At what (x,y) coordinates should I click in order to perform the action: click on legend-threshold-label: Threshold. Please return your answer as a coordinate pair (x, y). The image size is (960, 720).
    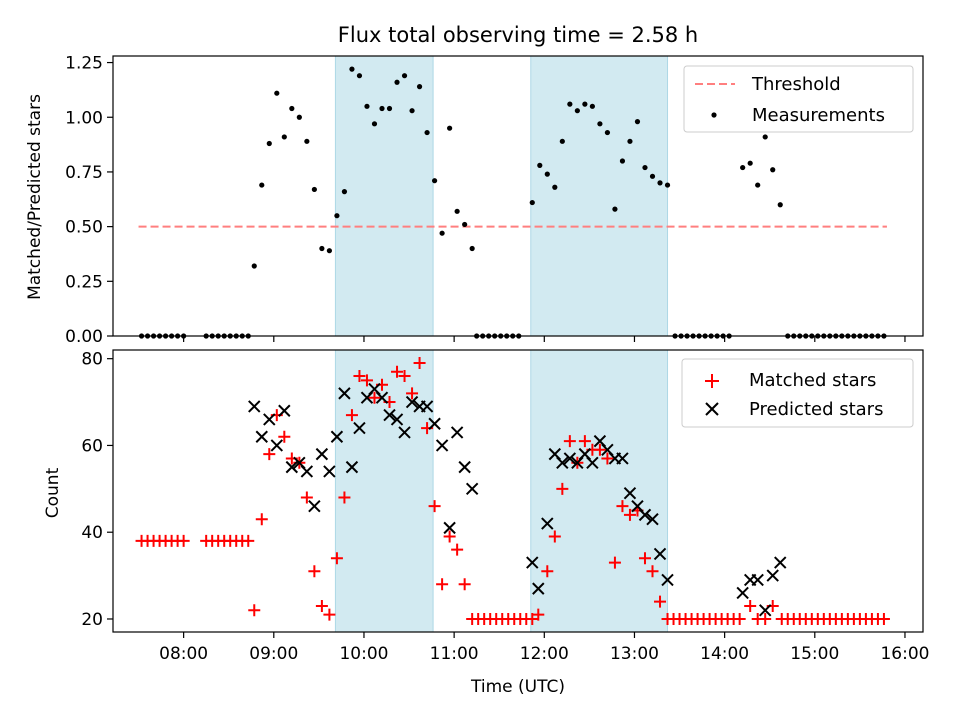
    Looking at the image, I should click on (796, 84).